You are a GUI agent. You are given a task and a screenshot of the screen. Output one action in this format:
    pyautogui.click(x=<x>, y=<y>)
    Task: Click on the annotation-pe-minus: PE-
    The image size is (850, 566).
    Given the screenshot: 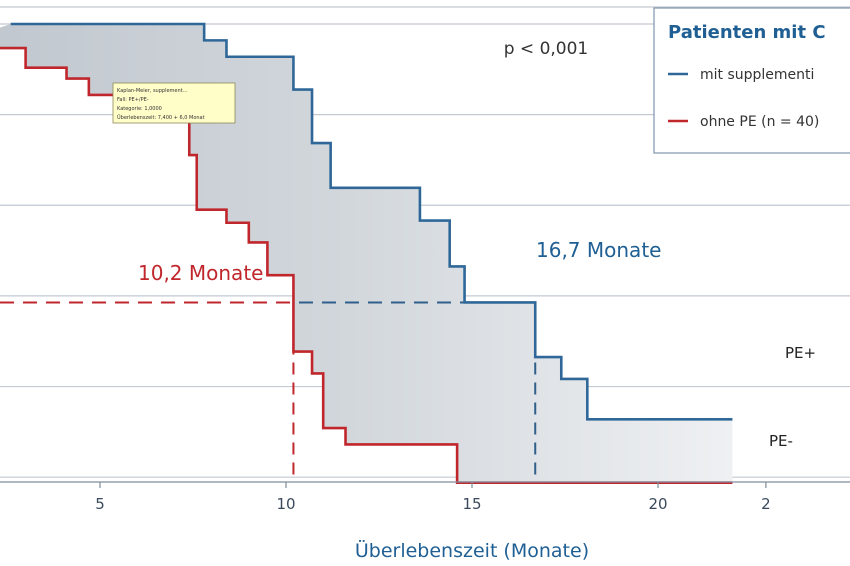 What is the action you would take?
    pyautogui.click(x=781, y=441)
    